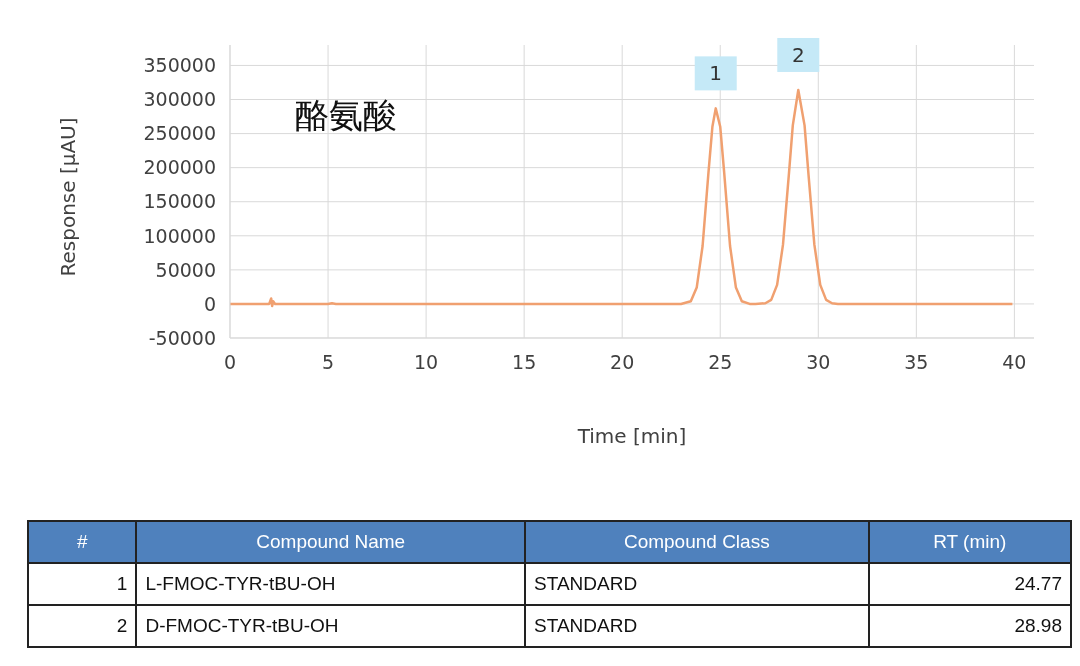  I want to click on x-tick-label: 10, so click(426, 362).